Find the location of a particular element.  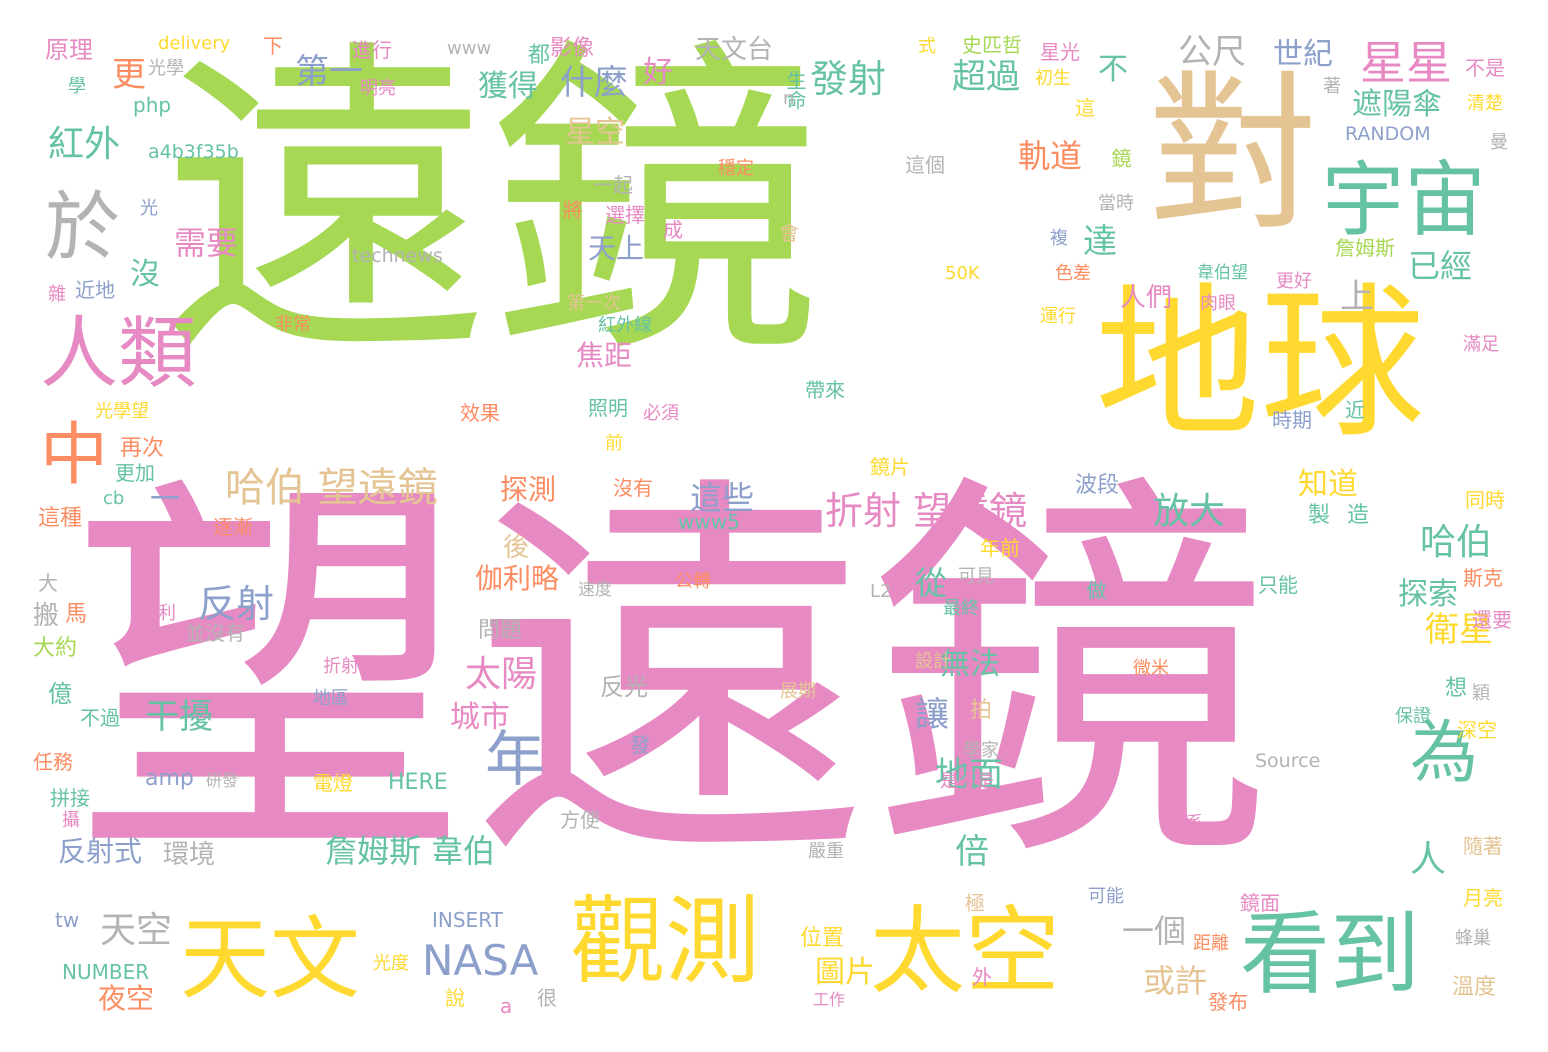

word-cloud-word: 效果 is located at coordinates (480, 413).